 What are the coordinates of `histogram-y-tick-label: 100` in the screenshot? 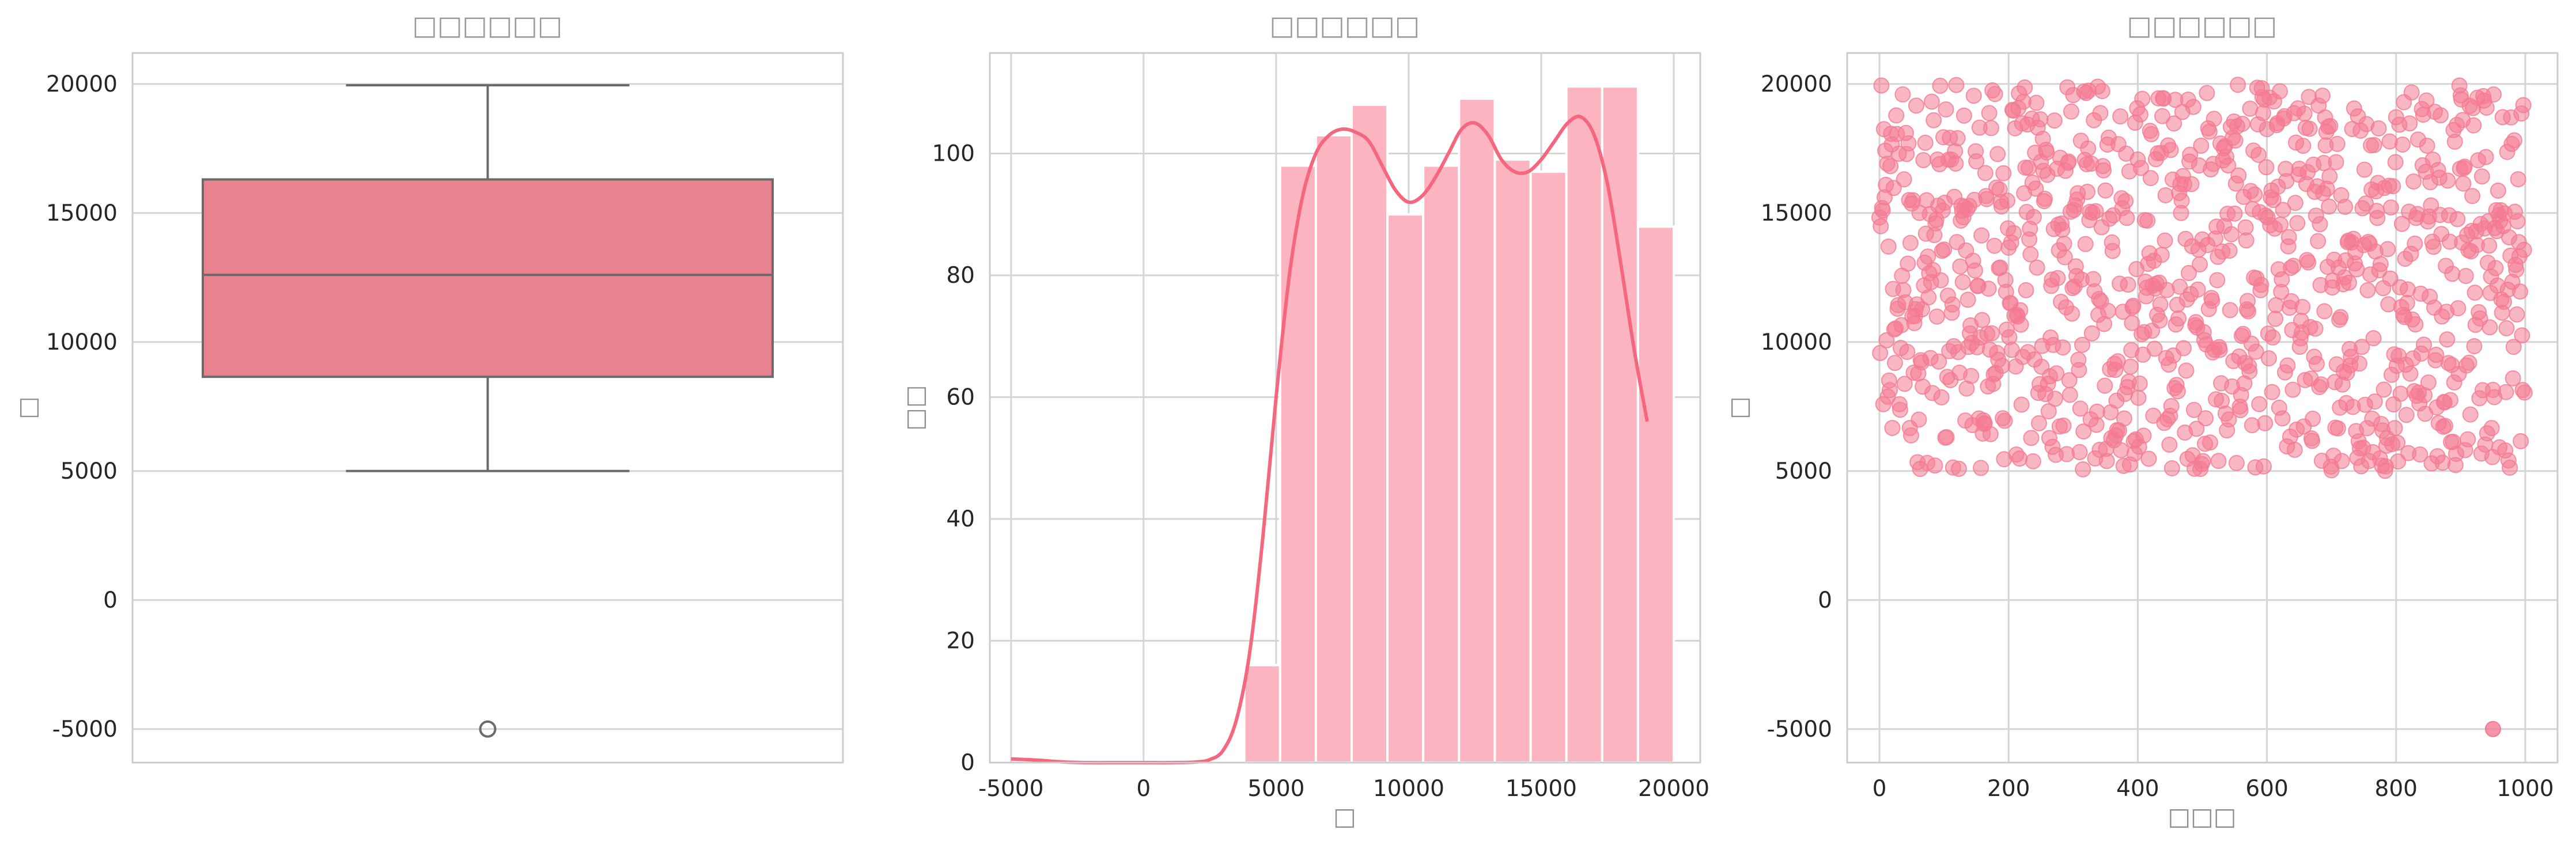 It's located at (953, 153).